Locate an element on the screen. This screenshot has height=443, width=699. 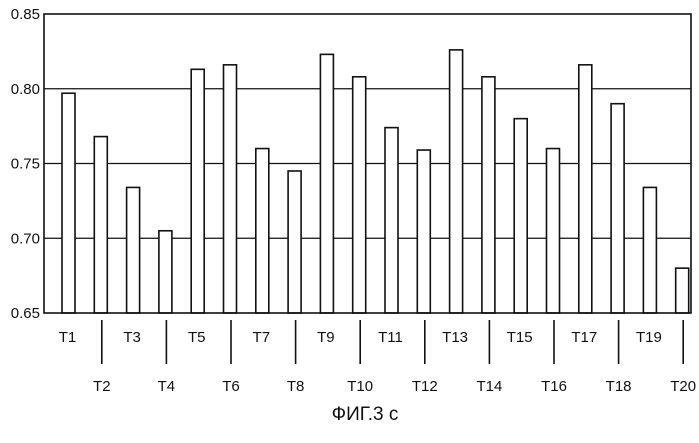
bar-t11 is located at coordinates (391, 220).